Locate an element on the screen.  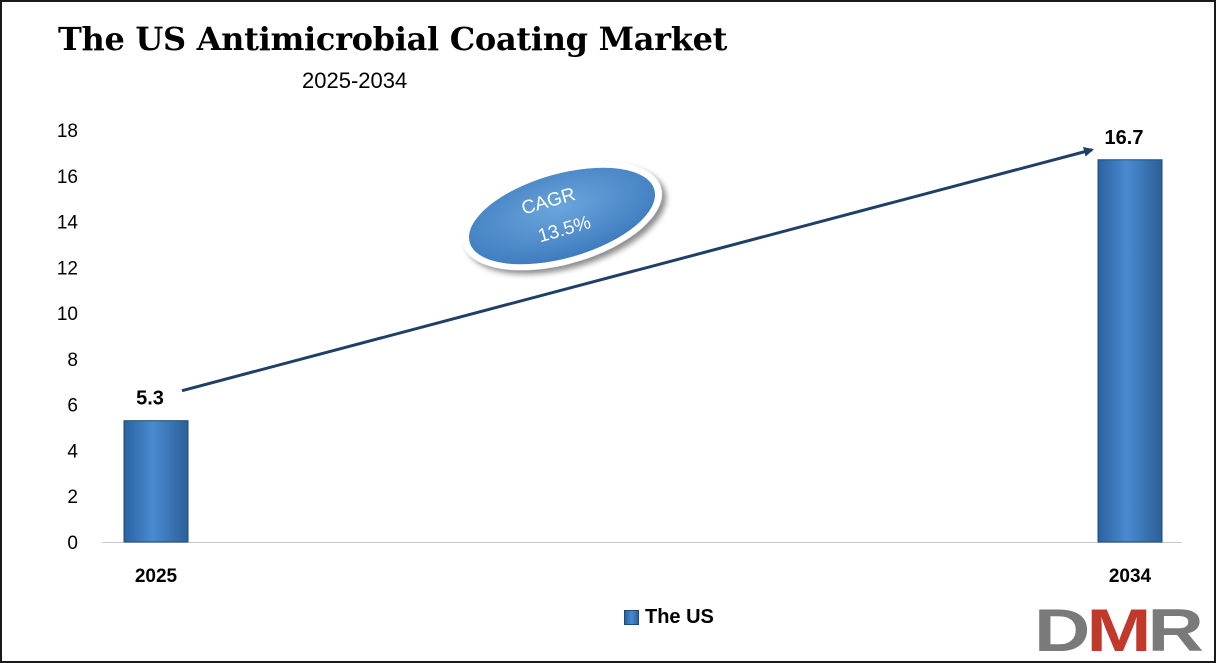
x-tick-label-2034: 2034 is located at coordinates (1130, 576).